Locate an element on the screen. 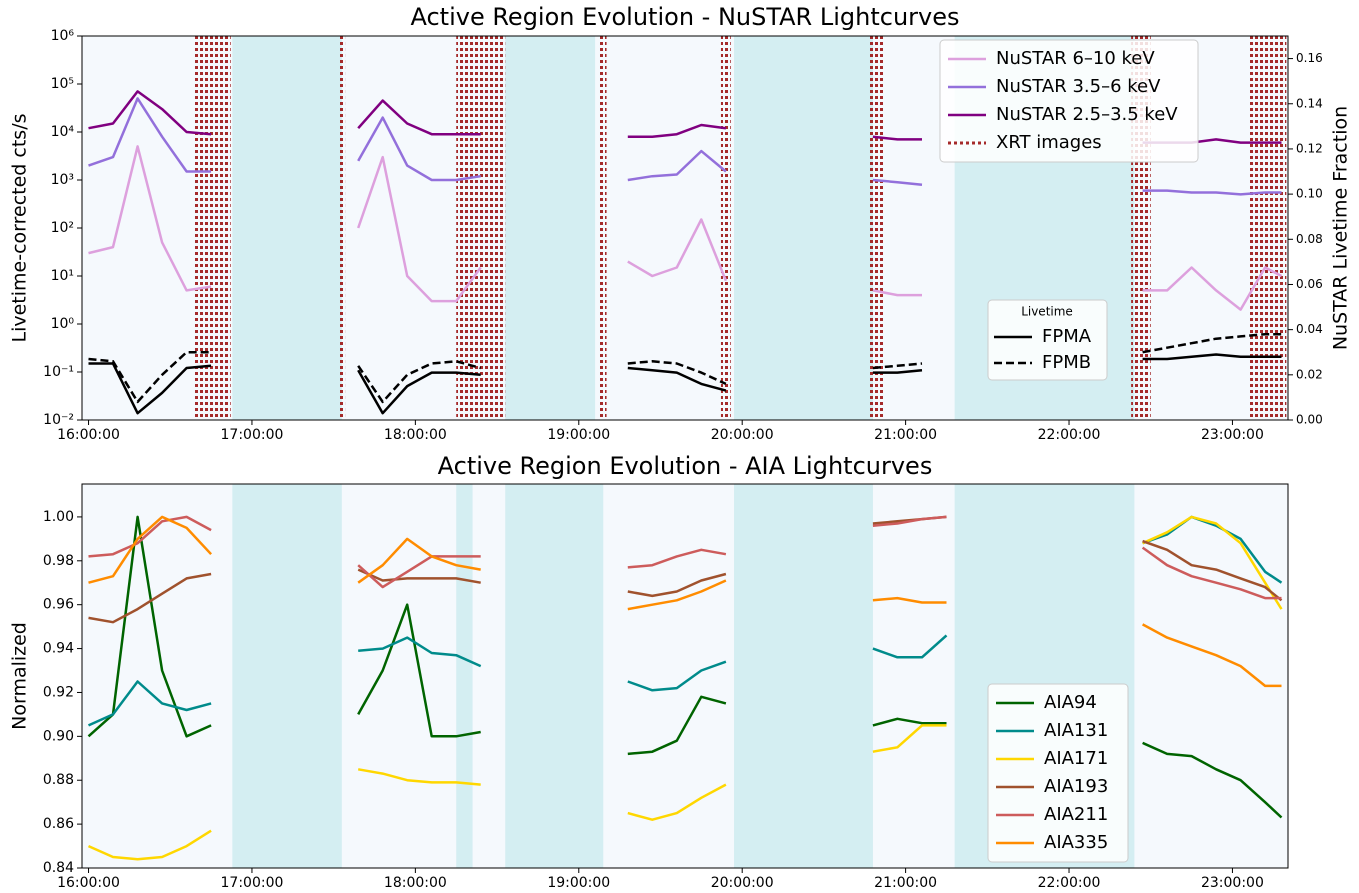 This screenshot has height=893, width=1359. y-tick-label: 1.00 is located at coordinates (58, 517).